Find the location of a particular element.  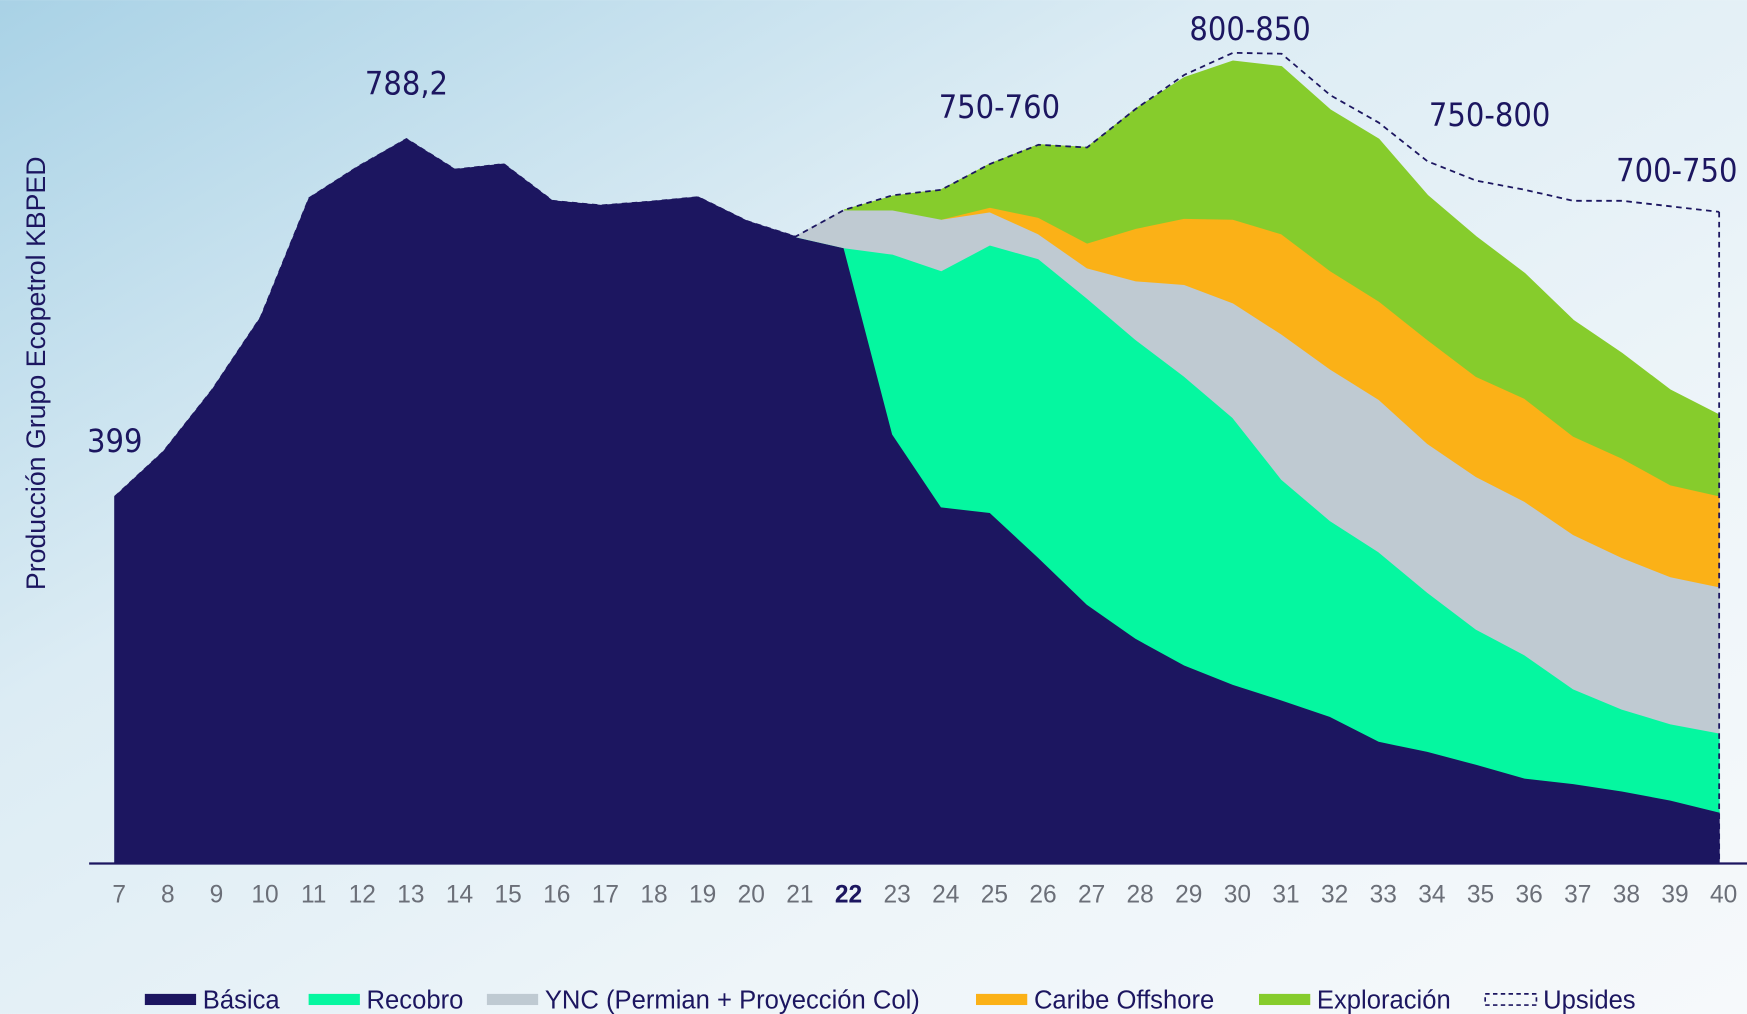

legend-label: Básica is located at coordinates (242, 1000).